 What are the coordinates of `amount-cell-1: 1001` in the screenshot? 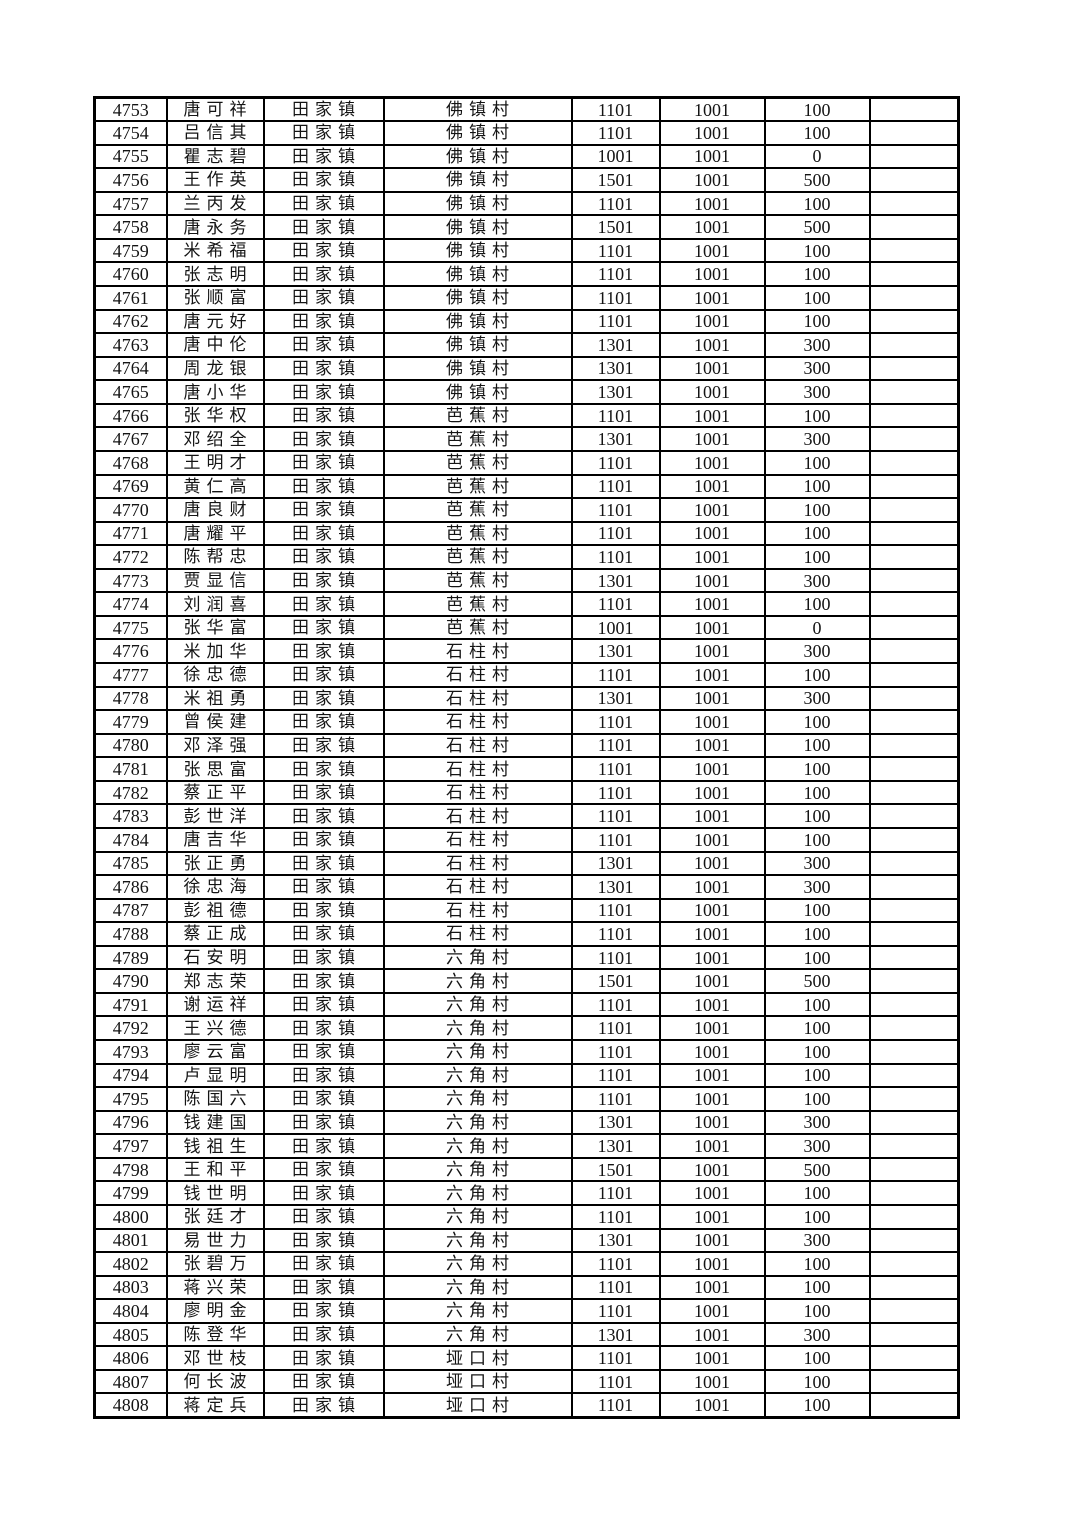 It's located at (615, 156).